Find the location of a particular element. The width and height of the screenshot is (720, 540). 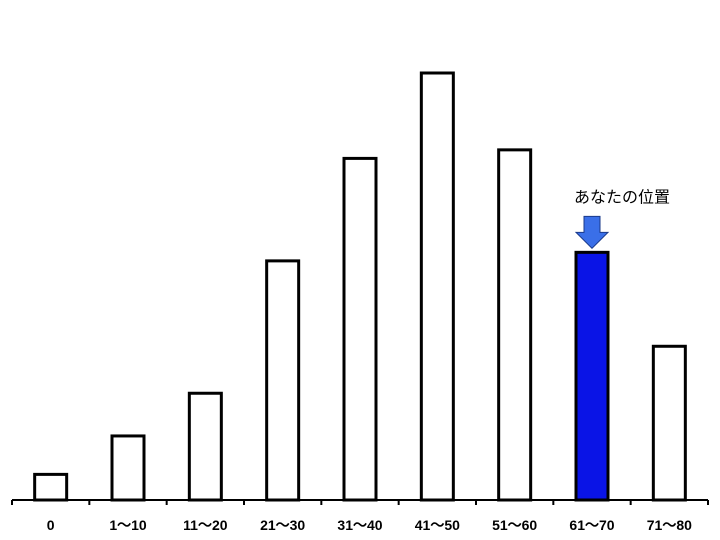

x-tick-label: 51〜60 is located at coordinates (514, 525).